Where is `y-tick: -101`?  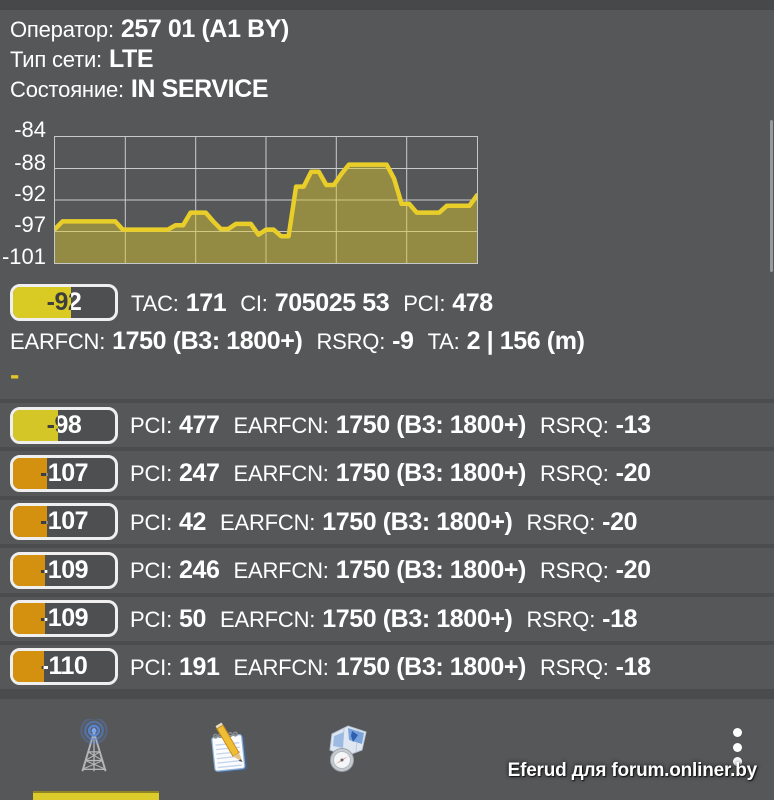 y-tick: -101 is located at coordinates (23, 256).